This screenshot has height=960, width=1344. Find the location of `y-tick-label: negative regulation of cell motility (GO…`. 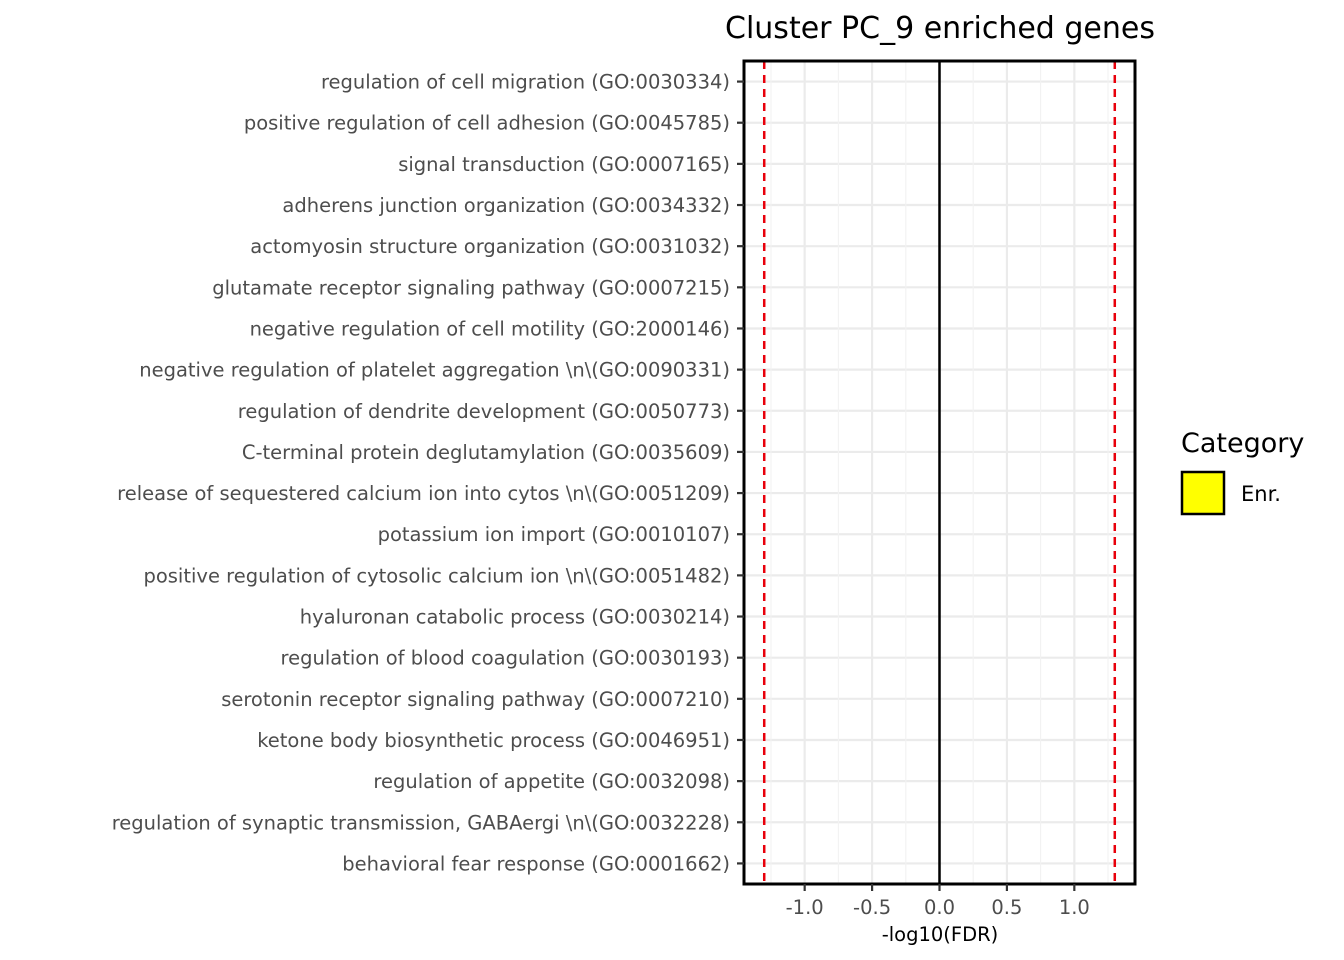

y-tick-label: negative regulation of cell motility (GO… is located at coordinates (490, 328).